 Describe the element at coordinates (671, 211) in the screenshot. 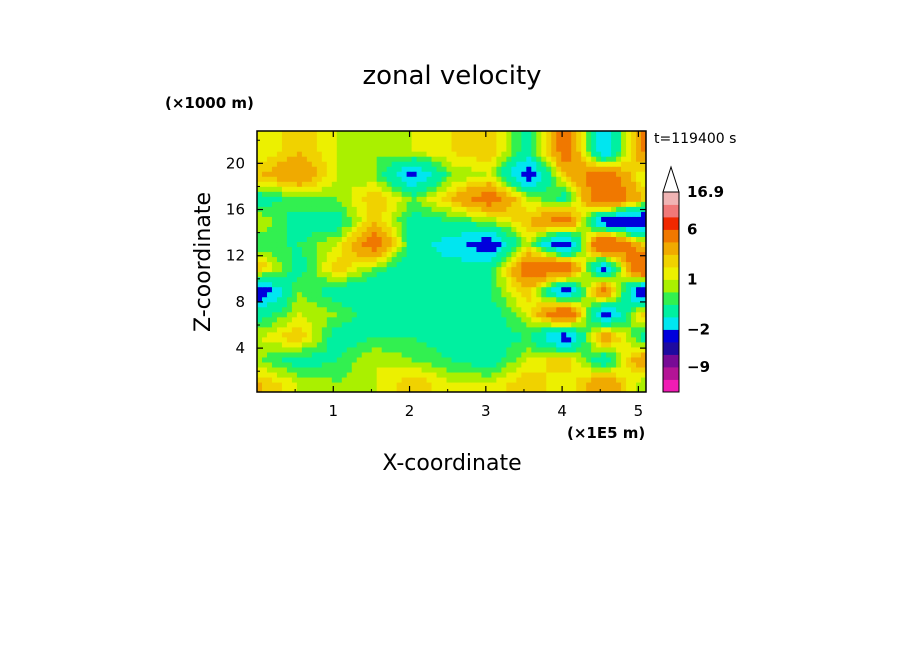

I see `colorbar-band` at that location.